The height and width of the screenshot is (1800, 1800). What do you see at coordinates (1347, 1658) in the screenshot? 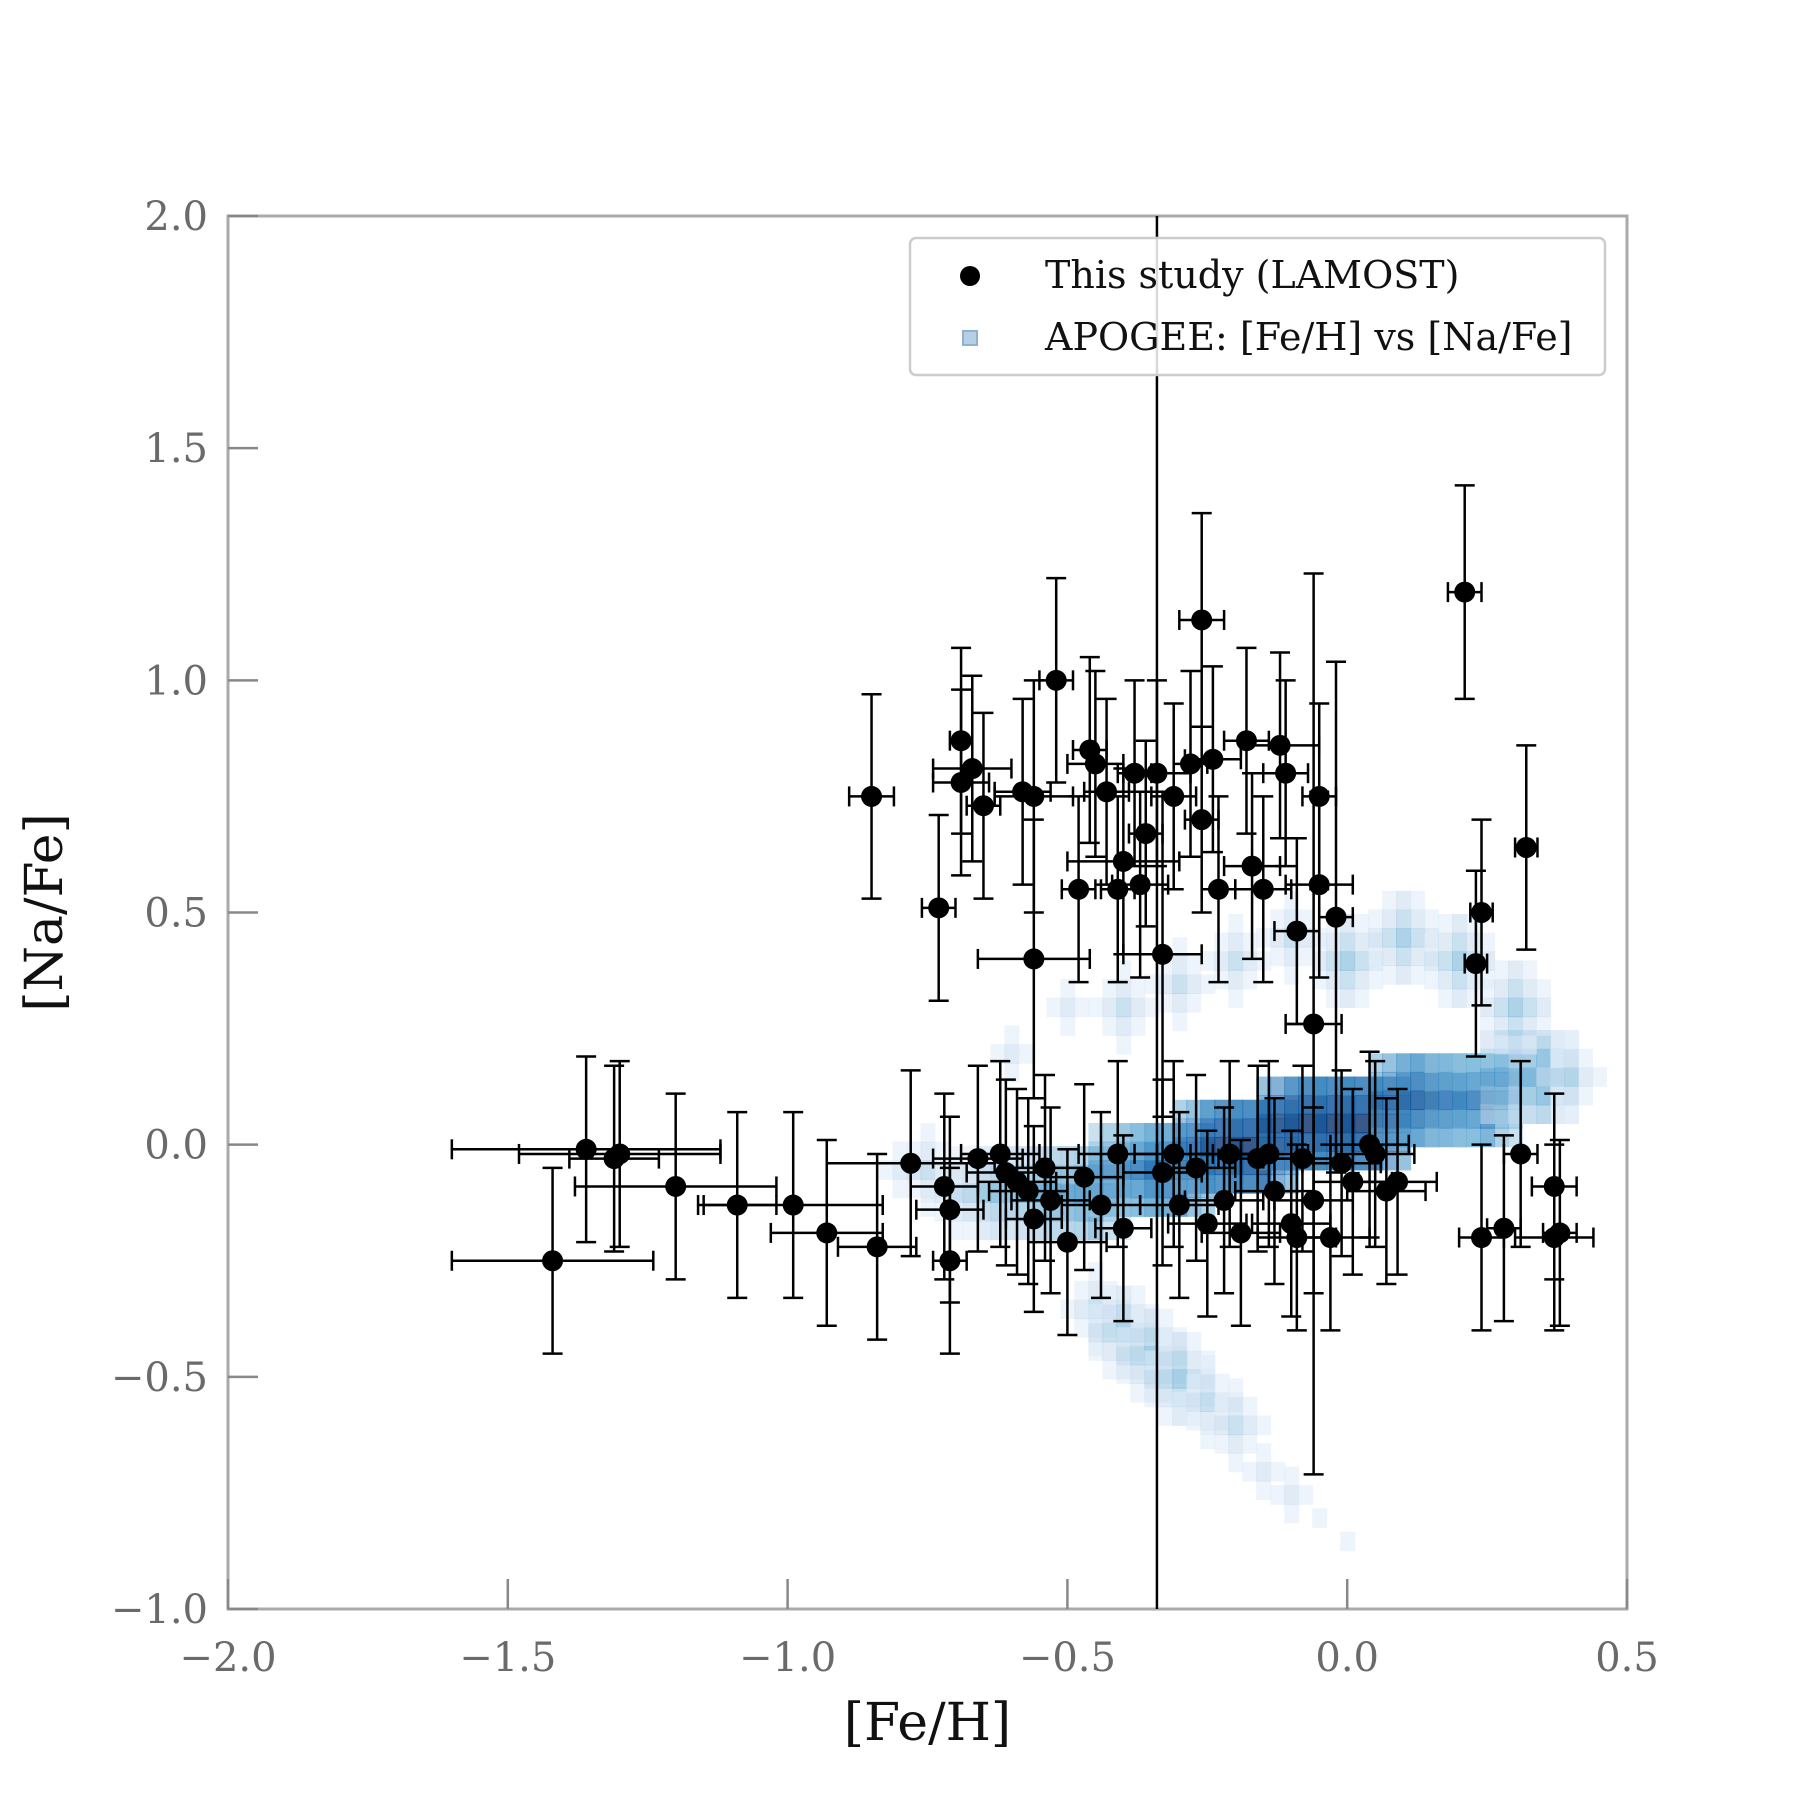
I see `x-tick-label: 0.0` at bounding box center [1347, 1658].